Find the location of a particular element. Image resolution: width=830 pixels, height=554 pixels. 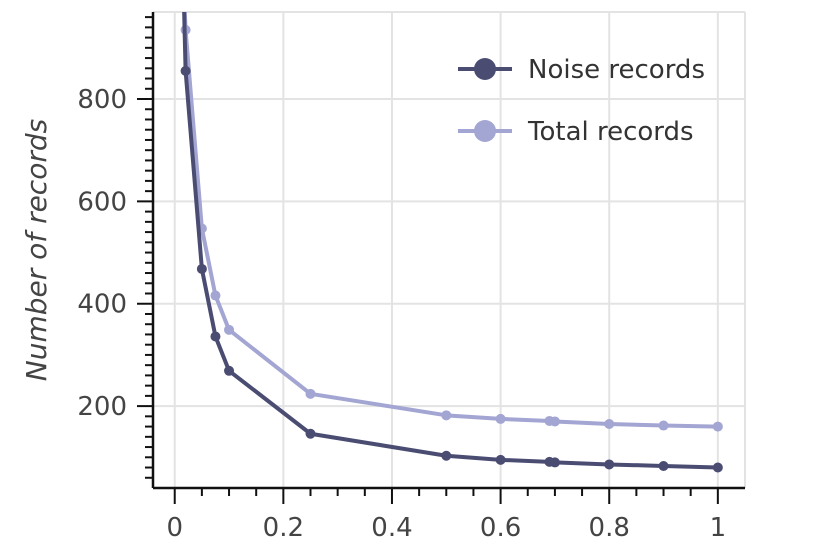

x-tick-label: 1 is located at coordinates (718, 528).